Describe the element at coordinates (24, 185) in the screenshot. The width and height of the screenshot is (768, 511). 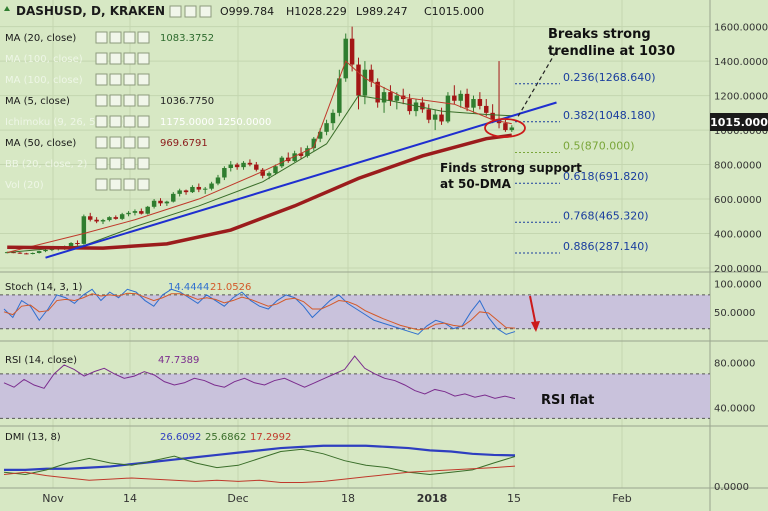
I see `indicator-label: Vol (20)` at that location.